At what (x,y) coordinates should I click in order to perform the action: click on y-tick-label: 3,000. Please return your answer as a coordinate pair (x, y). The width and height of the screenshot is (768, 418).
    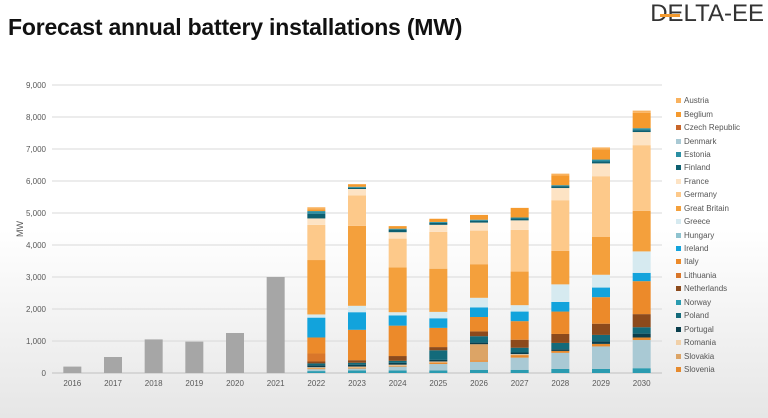
    Looking at the image, I should click on (36, 277).